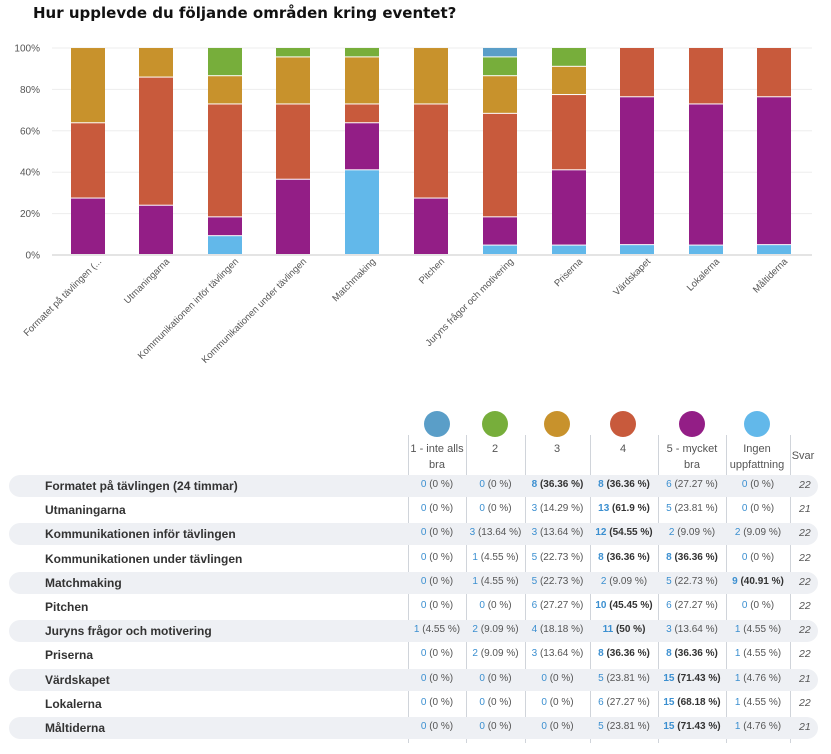  Describe the element at coordinates (601, 605) in the screenshot. I see `cell-count: 10` at that location.